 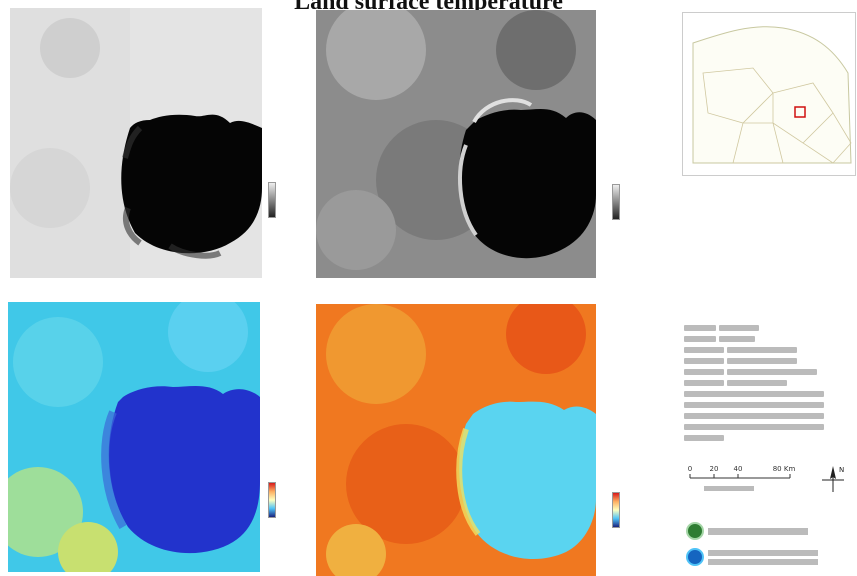 I want to click on metadata-block, so click(x=768, y=382).